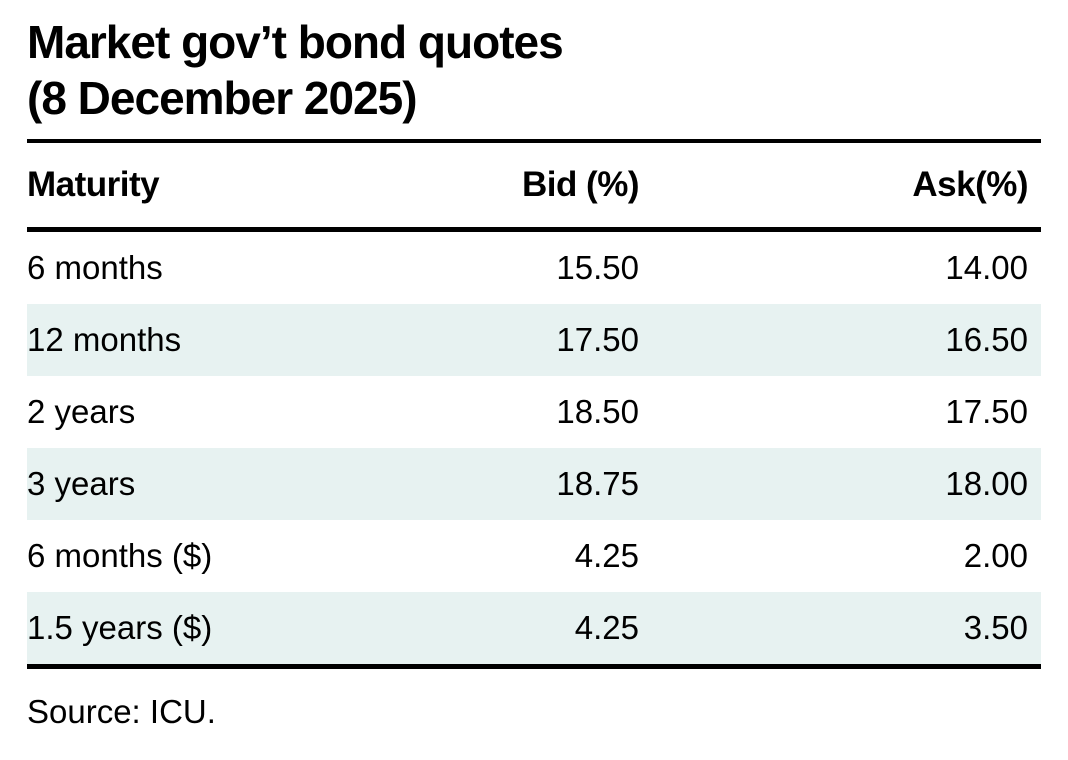 Image resolution: width=1068 pixels, height=760 pixels. I want to click on table-row: 1.5 years ($) 4.25 3.50, so click(534, 630).